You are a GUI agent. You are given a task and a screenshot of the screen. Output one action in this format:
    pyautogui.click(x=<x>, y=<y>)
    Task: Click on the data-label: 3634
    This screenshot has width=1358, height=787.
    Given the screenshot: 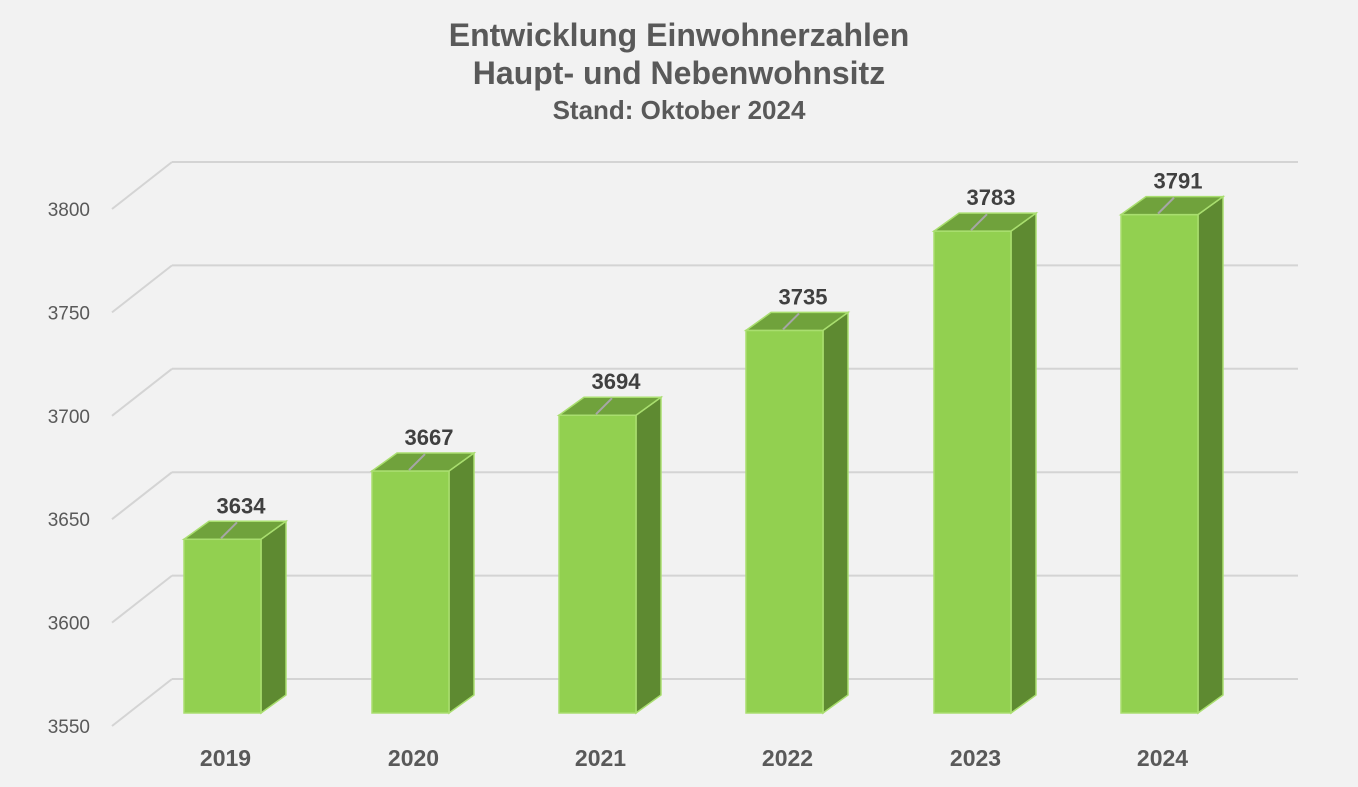 What is the action you would take?
    pyautogui.click(x=242, y=505)
    